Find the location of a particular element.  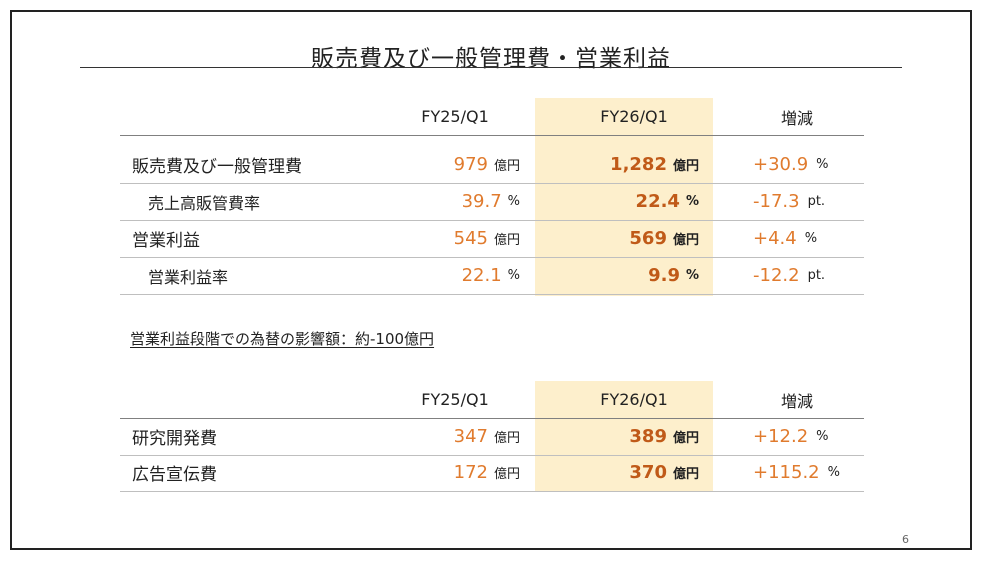

table-row: 広告宣伝費 172 億円 370 億円 +115.2% is located at coordinates (492, 473).